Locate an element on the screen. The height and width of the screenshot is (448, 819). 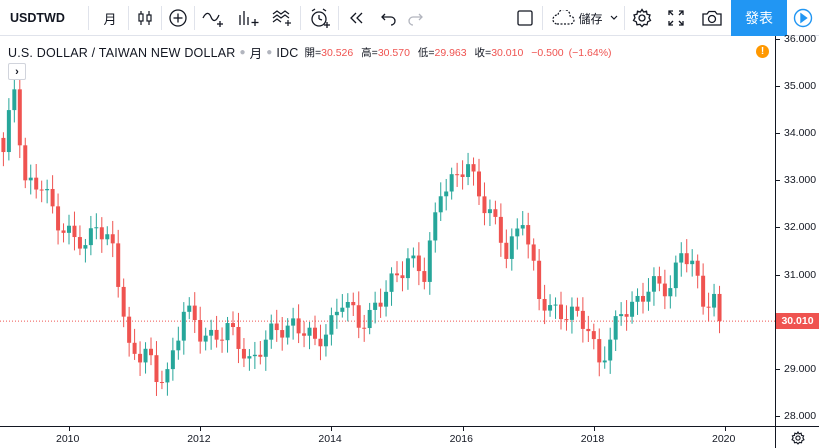
undo-icon is located at coordinates (388, 19).